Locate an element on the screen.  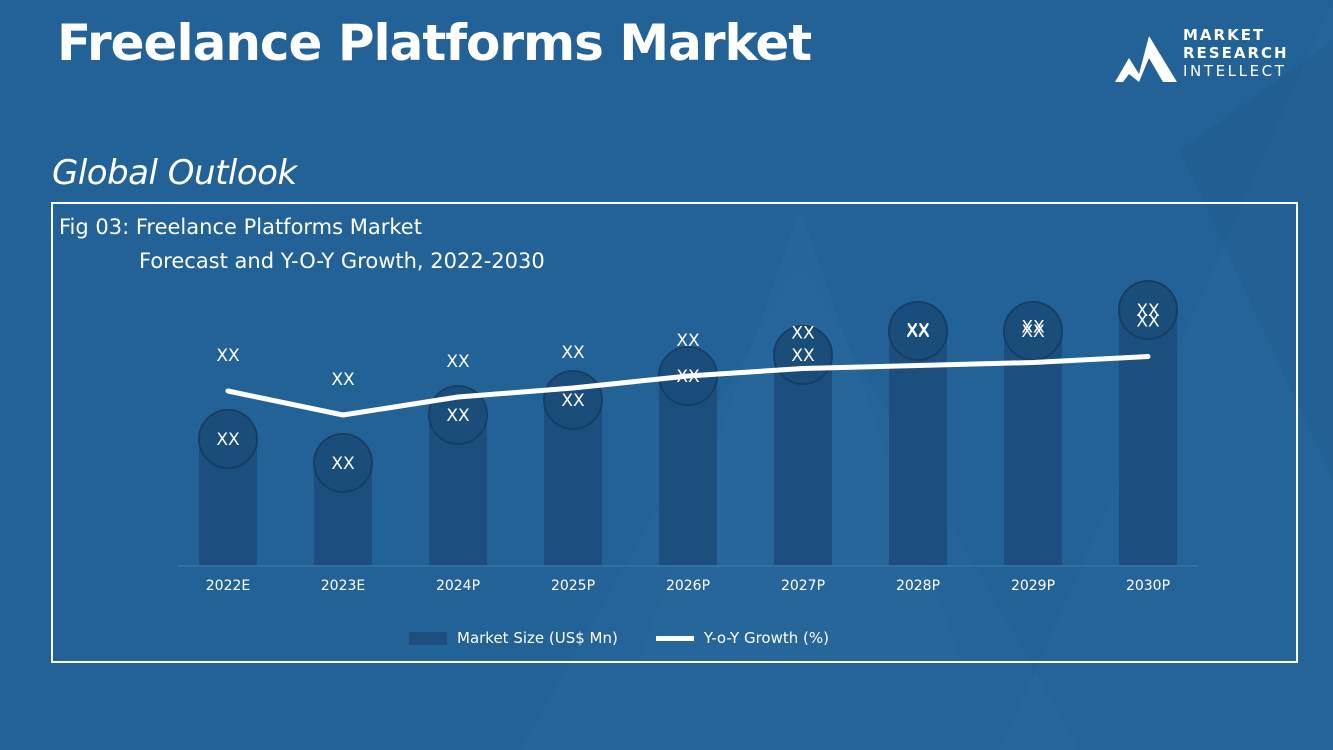
growth-value-label-2022E: XX is located at coordinates (228, 356).